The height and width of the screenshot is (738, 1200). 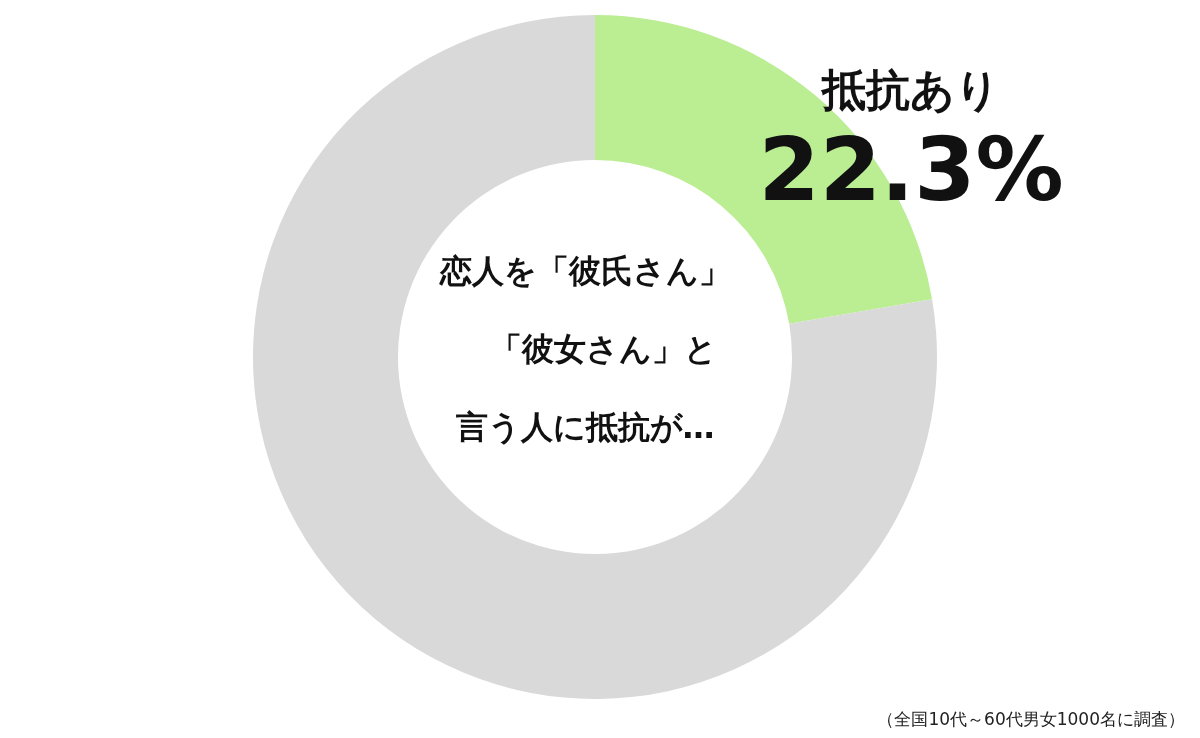 I want to click on slice-label: 抵抗あり, so click(x=910, y=89).